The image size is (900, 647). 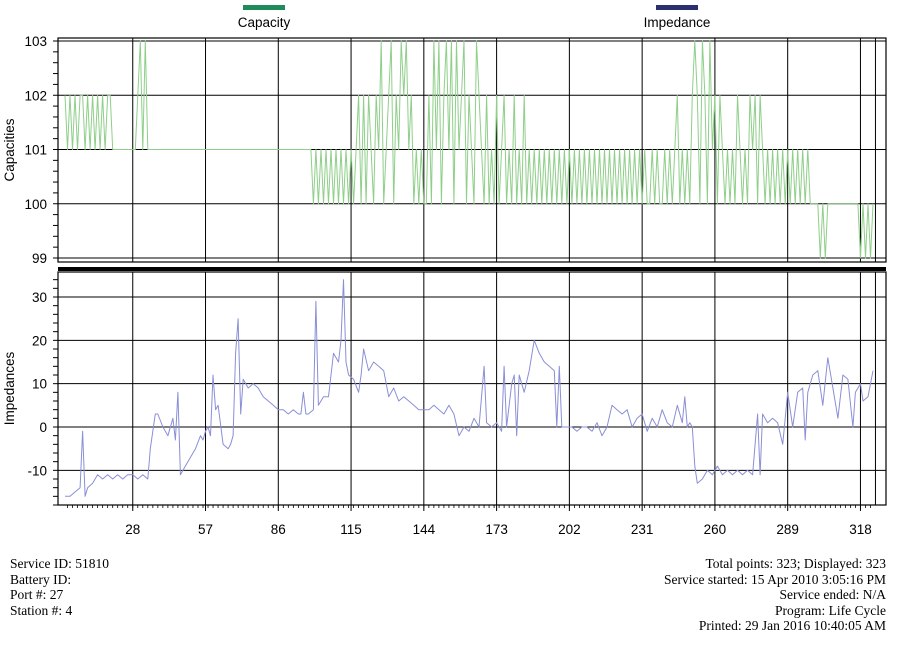 What do you see at coordinates (860, 529) in the screenshot?
I see `x-tick-label-10: 318` at bounding box center [860, 529].